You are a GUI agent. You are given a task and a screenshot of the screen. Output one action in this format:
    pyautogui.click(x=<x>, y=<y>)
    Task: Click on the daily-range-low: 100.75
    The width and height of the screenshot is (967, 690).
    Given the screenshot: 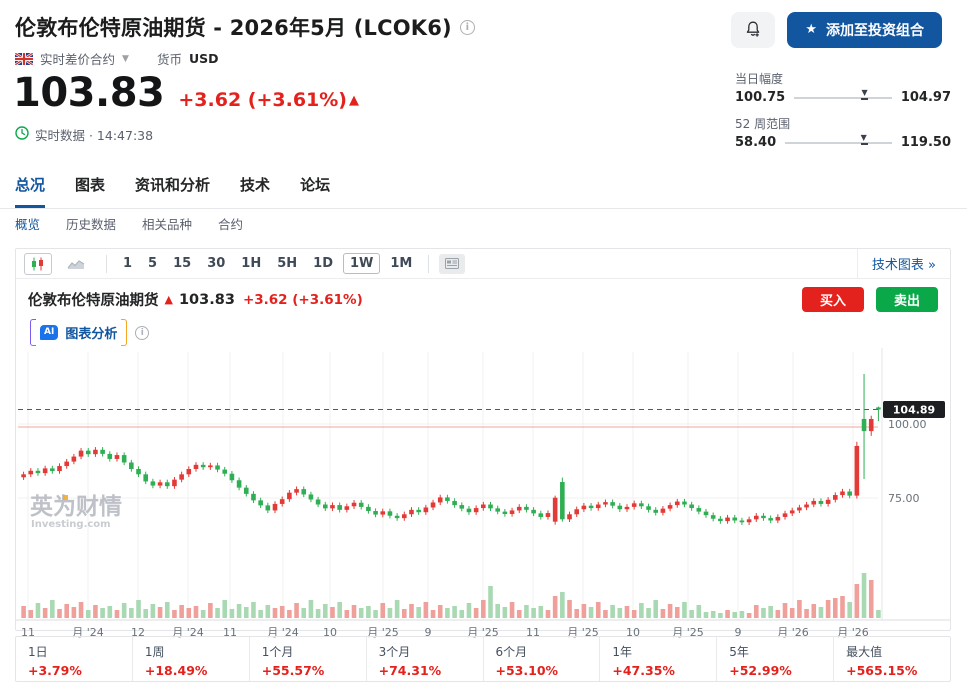 What is the action you would take?
    pyautogui.click(x=760, y=97)
    